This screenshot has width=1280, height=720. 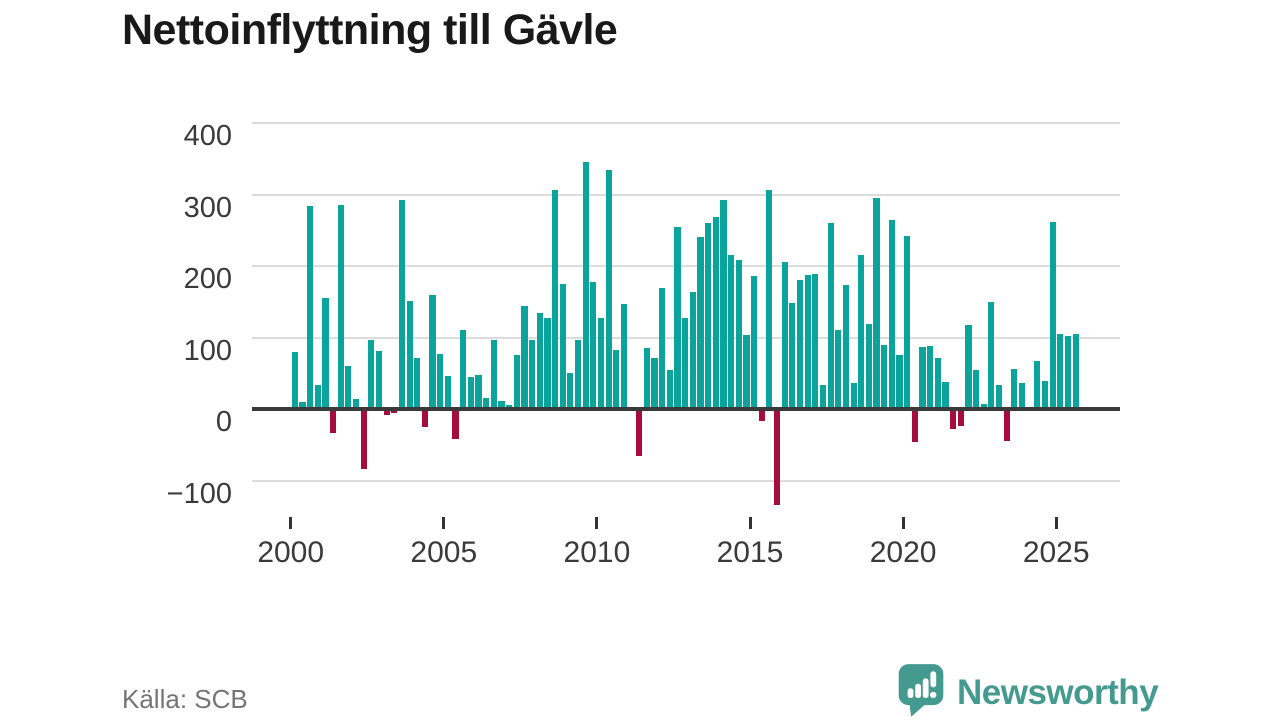 What do you see at coordinates (1027, 691) in the screenshot?
I see `newsworthy-logo: Newsworthy` at bounding box center [1027, 691].